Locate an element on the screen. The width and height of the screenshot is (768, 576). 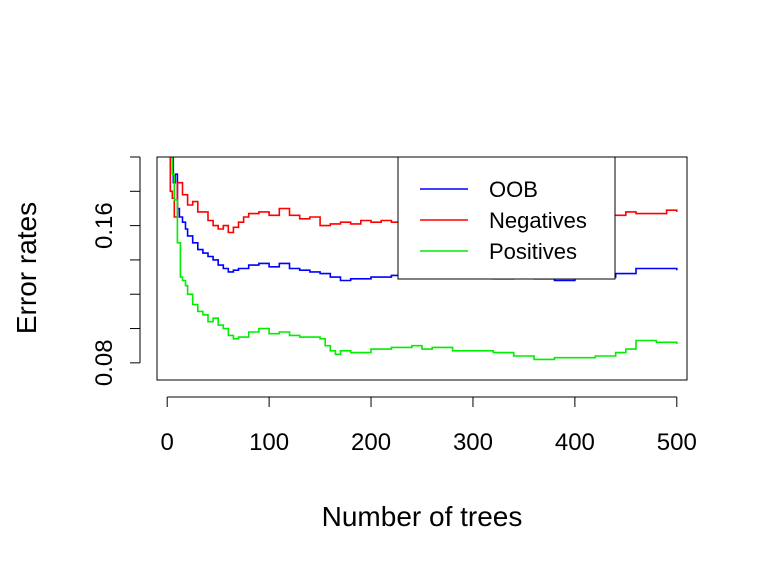
y-tick-label: 0.08 is located at coordinates (104, 362).